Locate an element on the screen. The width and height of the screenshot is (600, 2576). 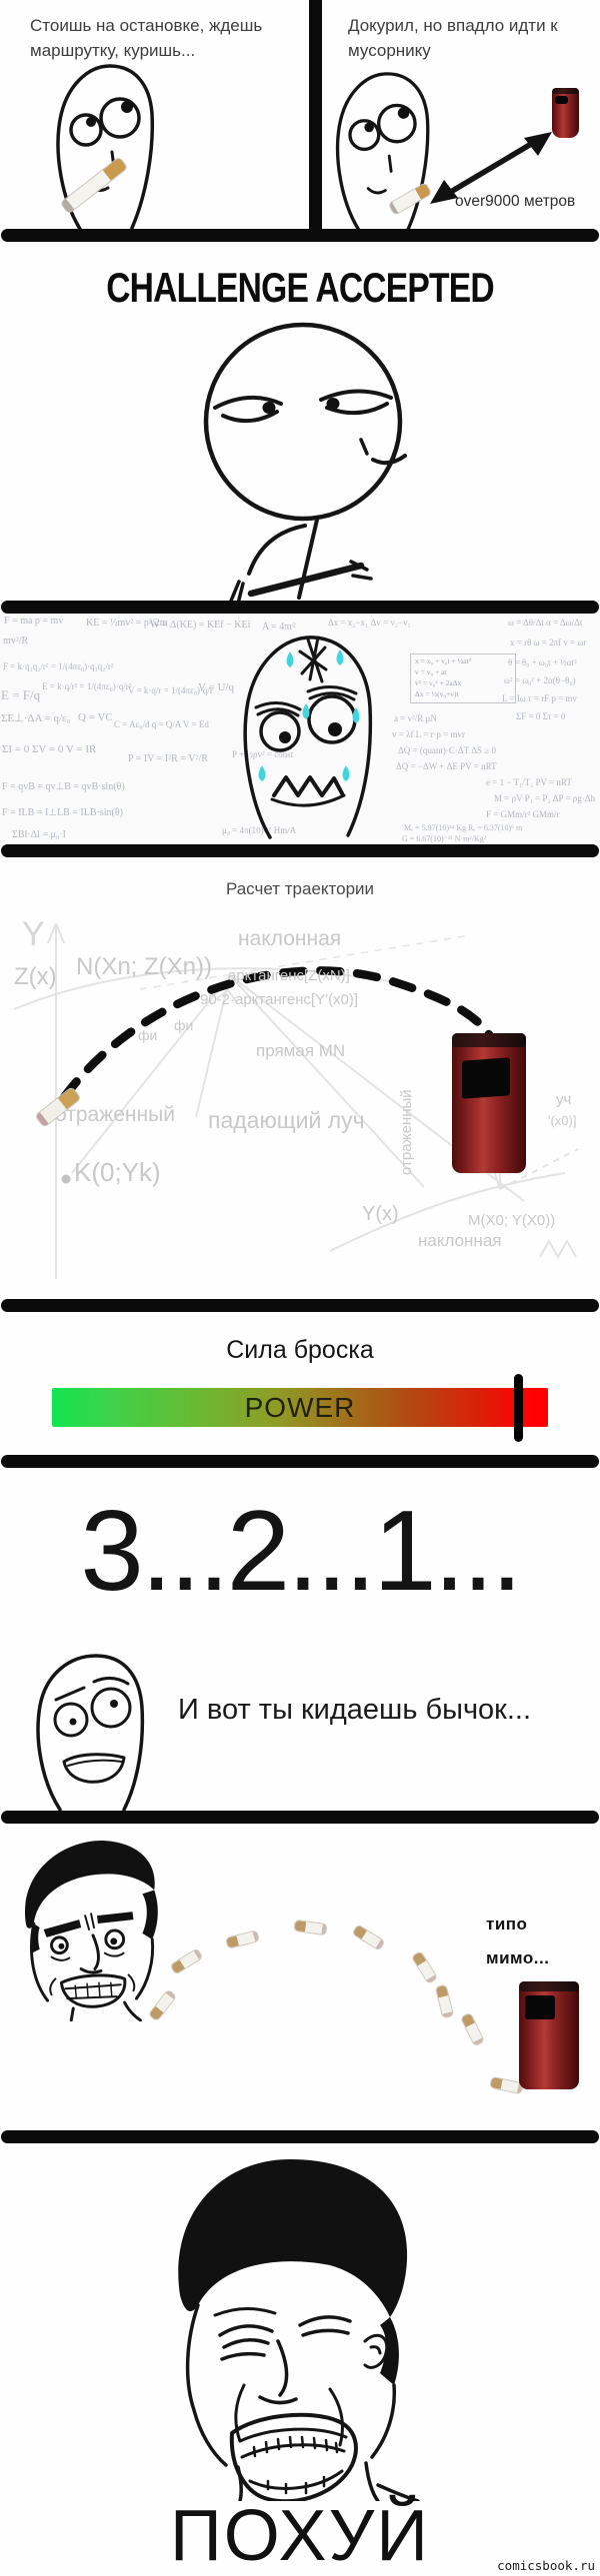
formula: F = ma p = mv is located at coordinates (34, 621).